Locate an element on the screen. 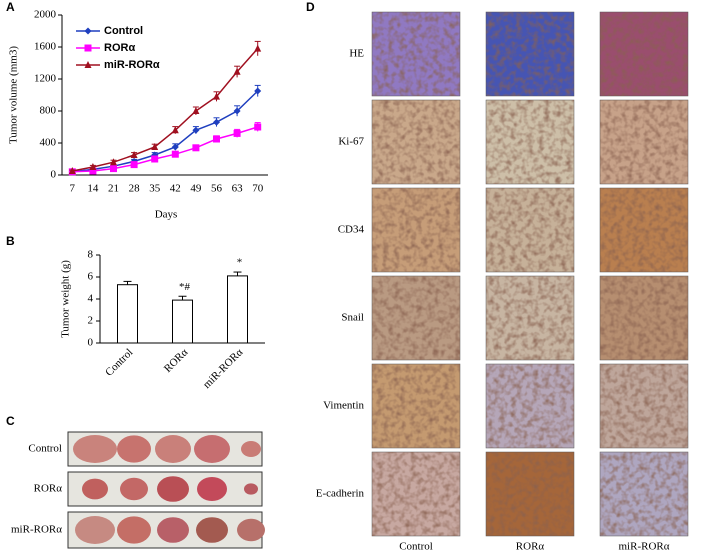 The image size is (708, 555). ihc-row-label: HE is located at coordinates (356, 54).